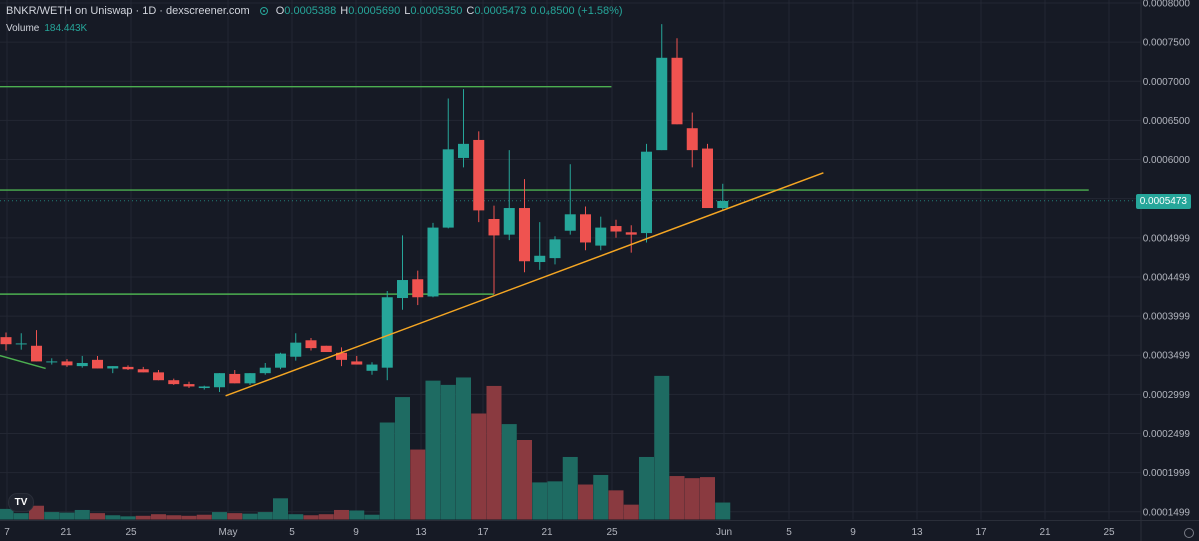  I want to click on price-tick-label: 0.0006500, so click(1167, 121).